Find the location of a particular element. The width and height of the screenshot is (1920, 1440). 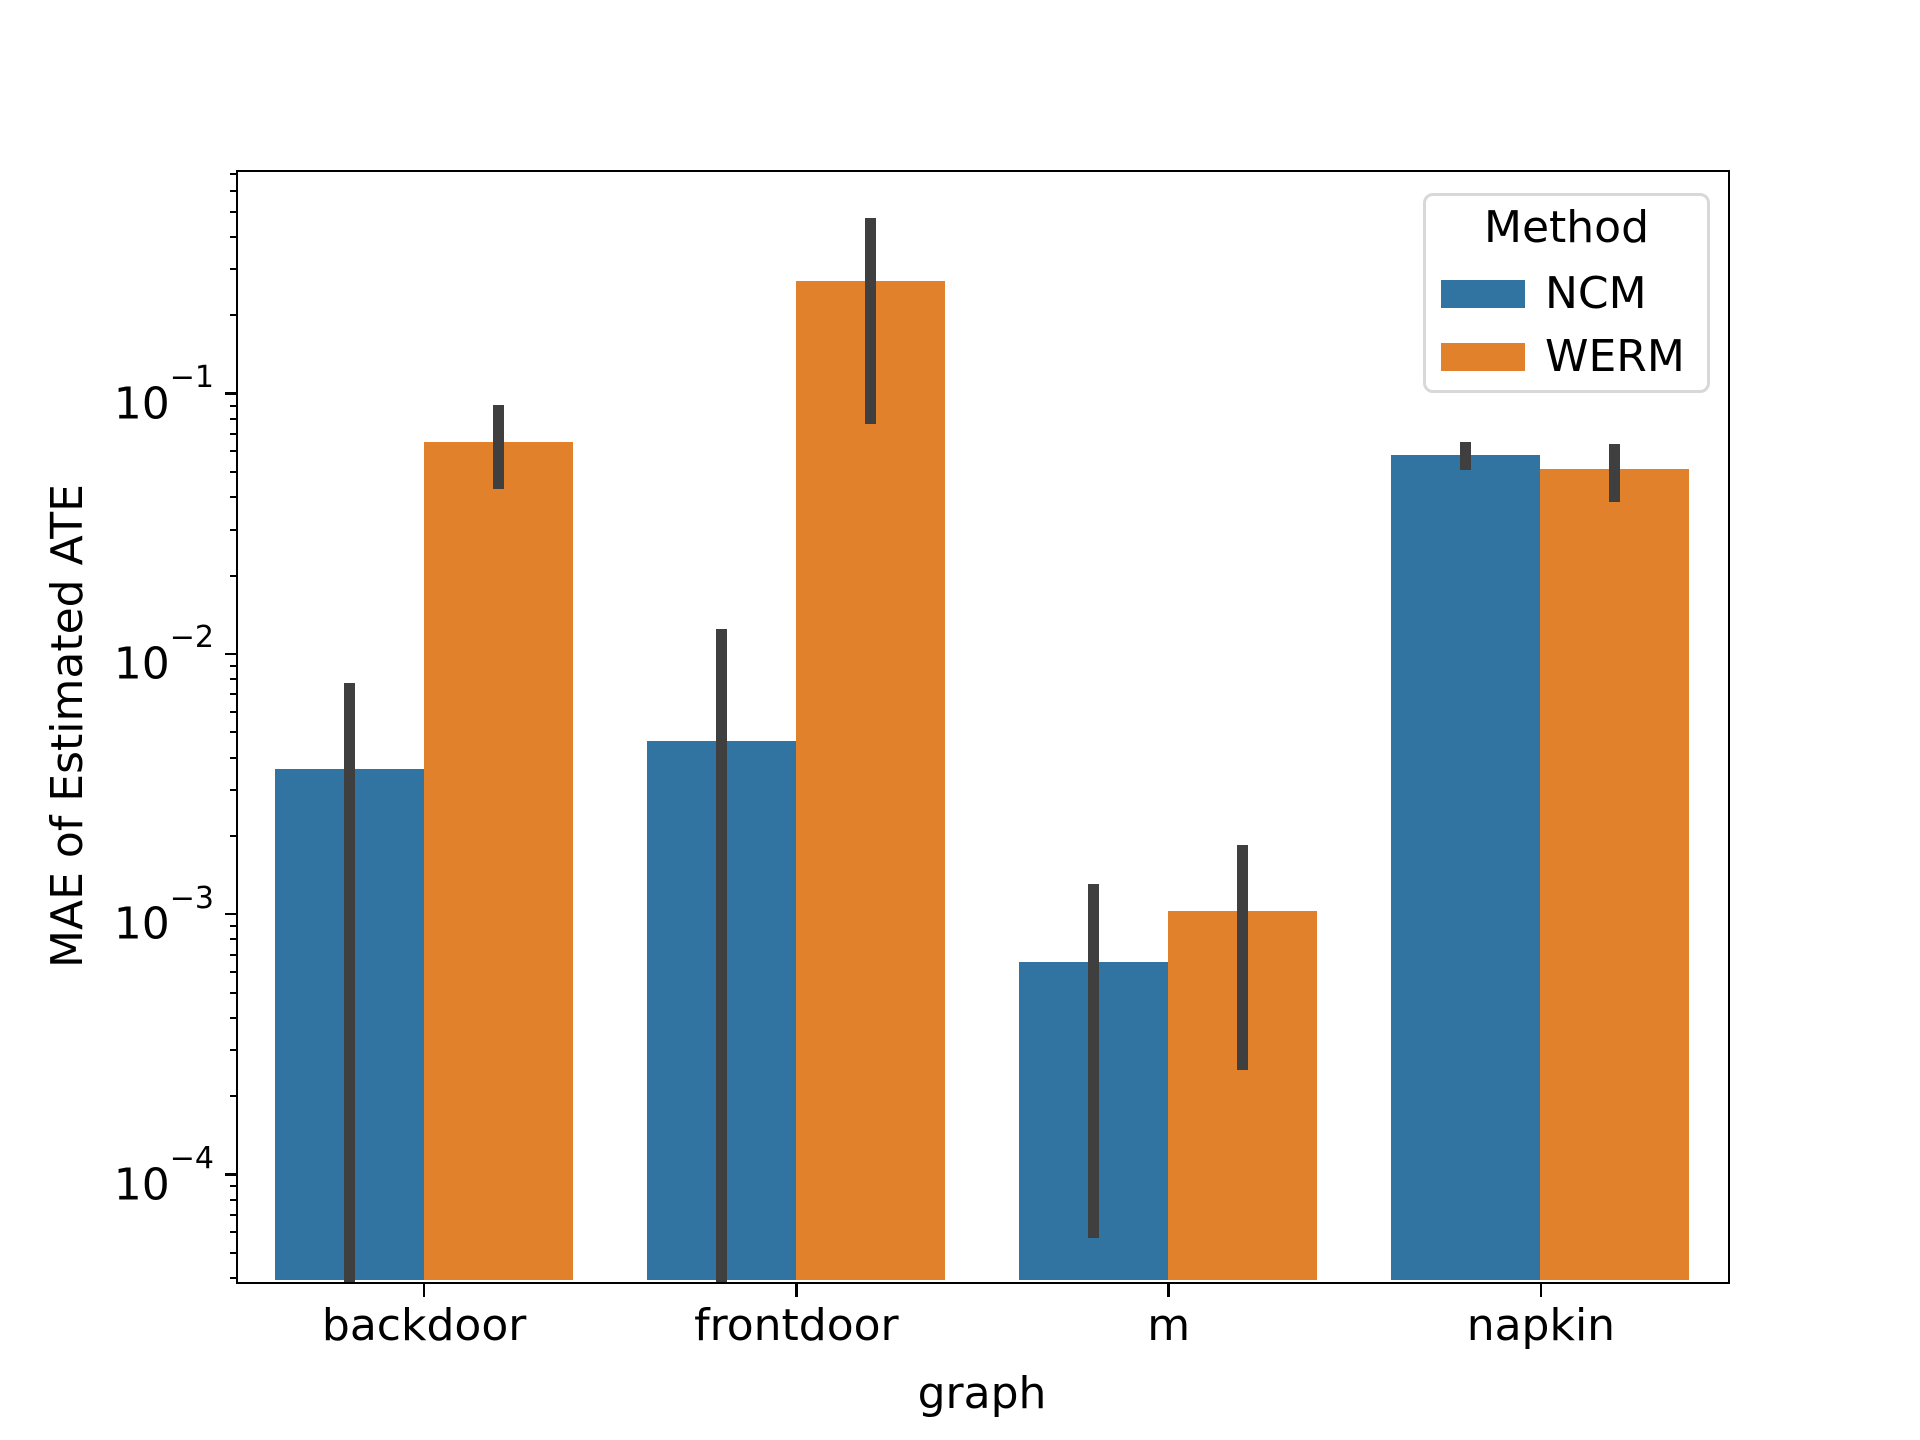

x-tick-label-backdoor: backdoor is located at coordinates (424, 1325).